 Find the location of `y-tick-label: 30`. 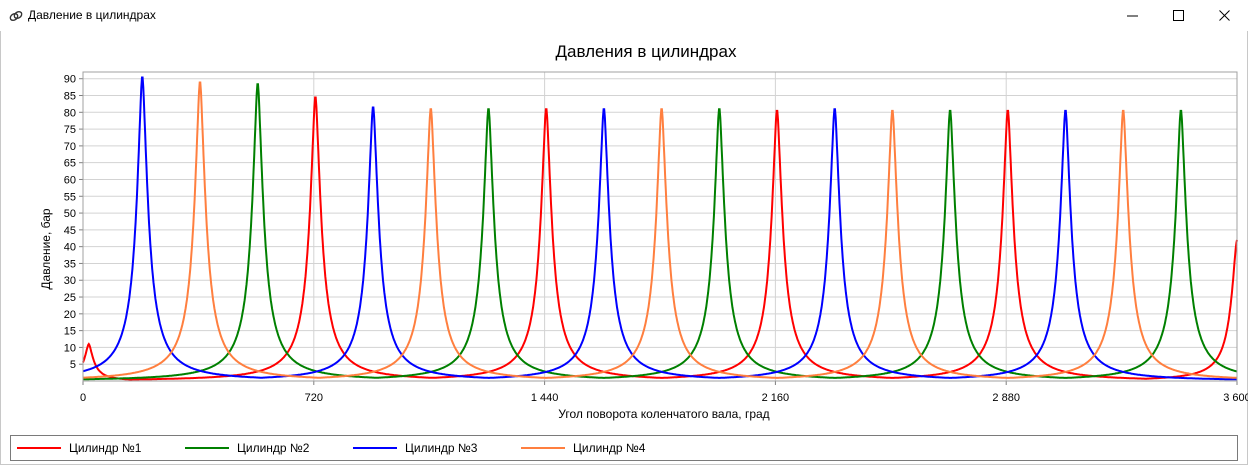

y-tick-label: 30 is located at coordinates (70, 281).